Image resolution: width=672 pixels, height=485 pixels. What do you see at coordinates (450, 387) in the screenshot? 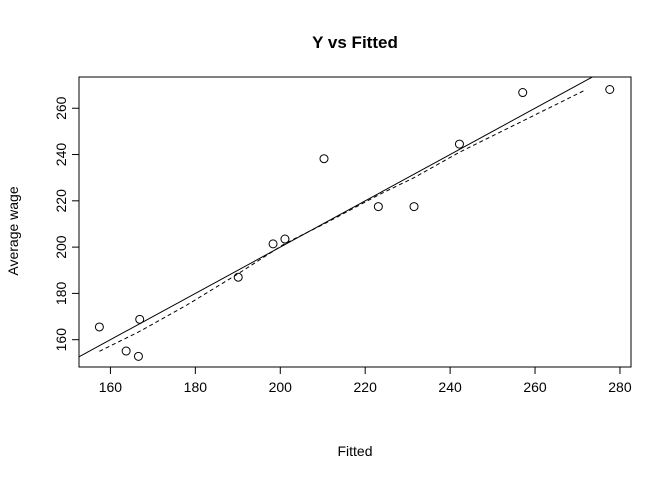
I see `x-tick-label: 240` at bounding box center [450, 387].